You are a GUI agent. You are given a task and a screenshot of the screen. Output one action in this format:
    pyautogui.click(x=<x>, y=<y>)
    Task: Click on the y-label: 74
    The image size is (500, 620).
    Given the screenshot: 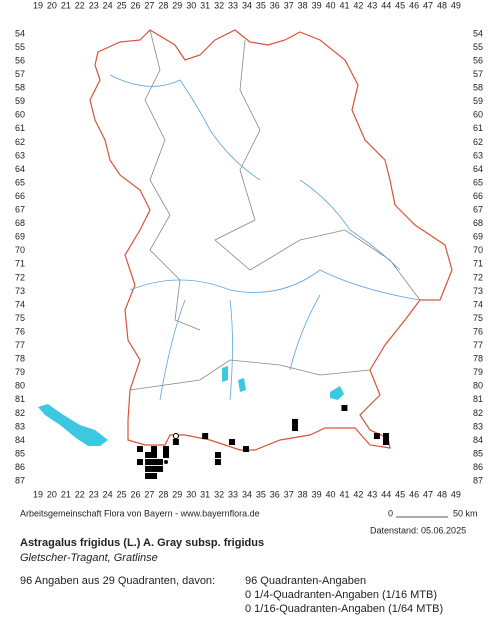 What is the action you would take?
    pyautogui.click(x=20, y=304)
    